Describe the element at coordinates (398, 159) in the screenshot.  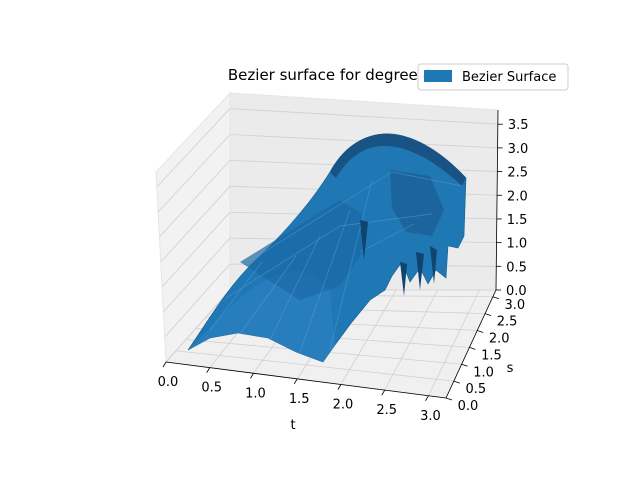
I see `surface-ridge` at that location.